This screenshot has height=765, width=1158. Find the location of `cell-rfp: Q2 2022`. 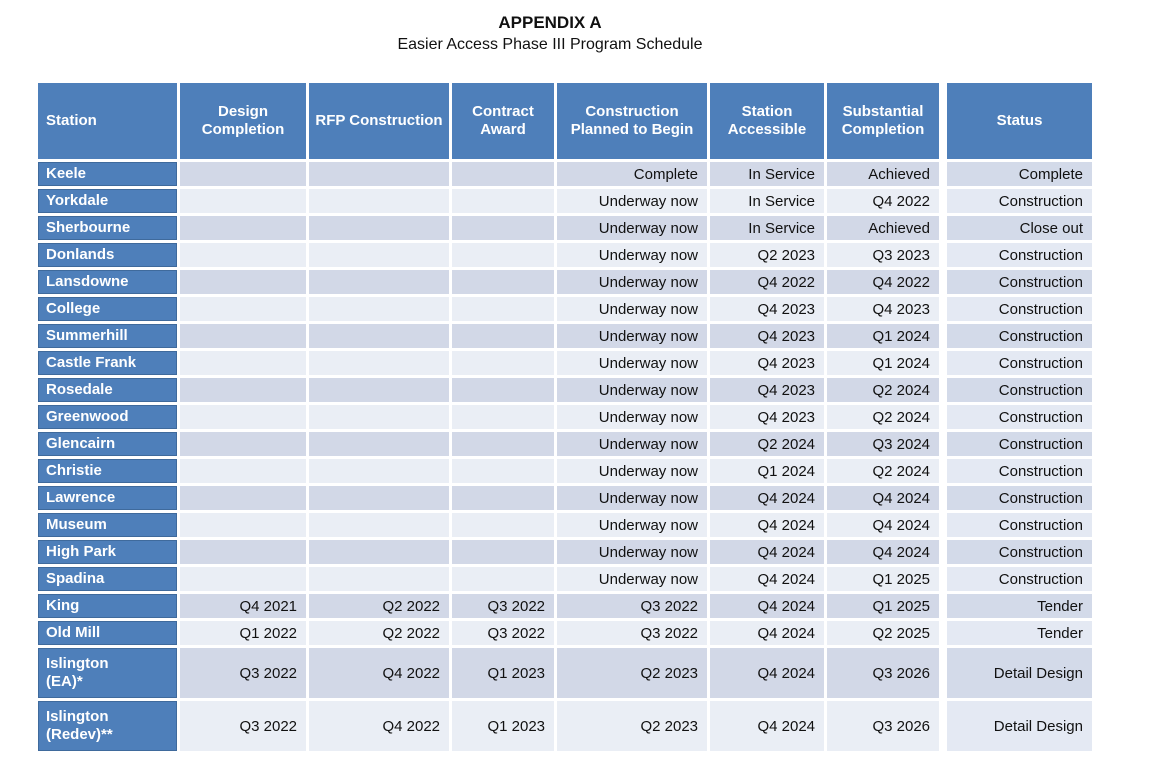

cell-rfp: Q2 2022 is located at coordinates (379, 633).